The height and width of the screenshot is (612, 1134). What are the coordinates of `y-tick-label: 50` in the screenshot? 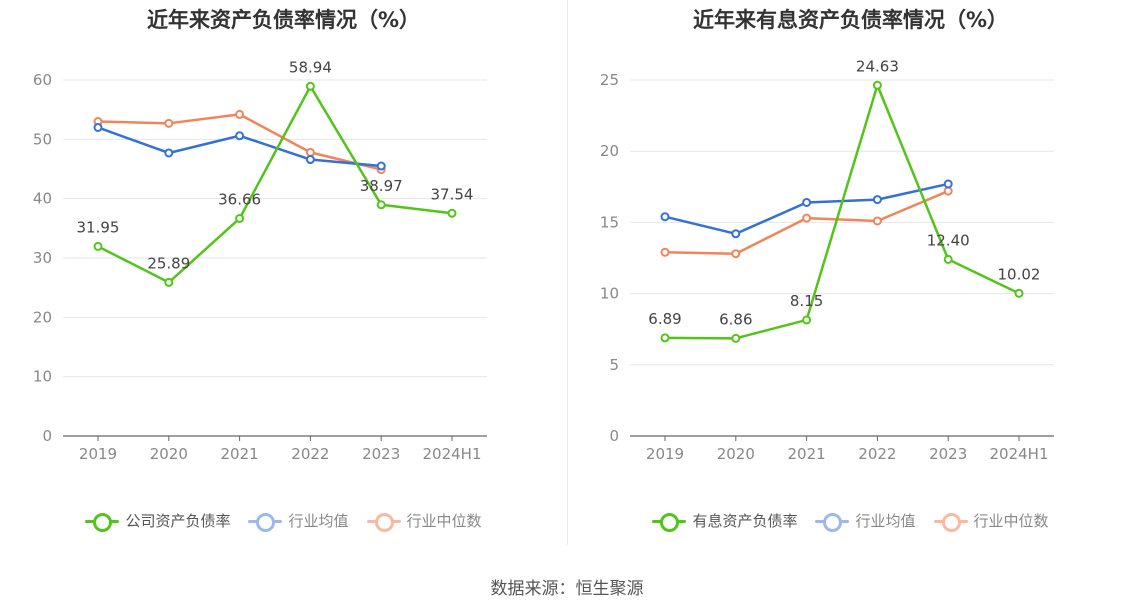 It's located at (42, 139).